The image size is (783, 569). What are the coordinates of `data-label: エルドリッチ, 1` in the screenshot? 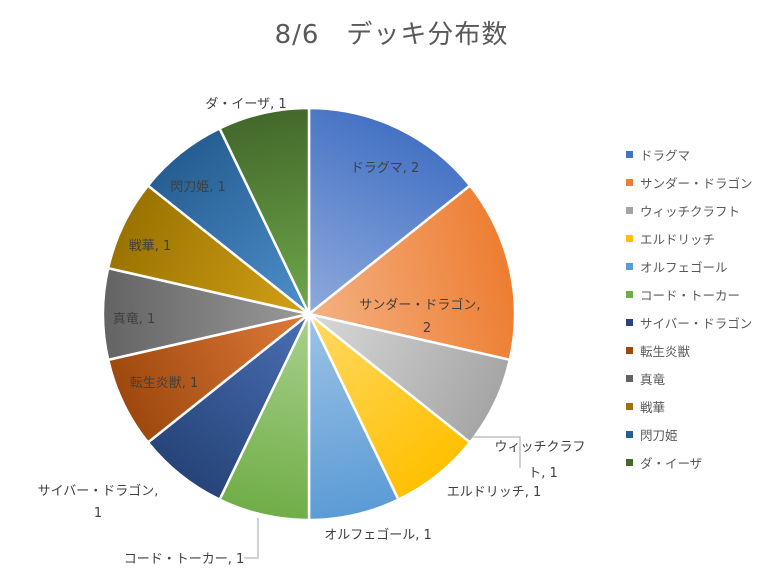 It's located at (494, 492).